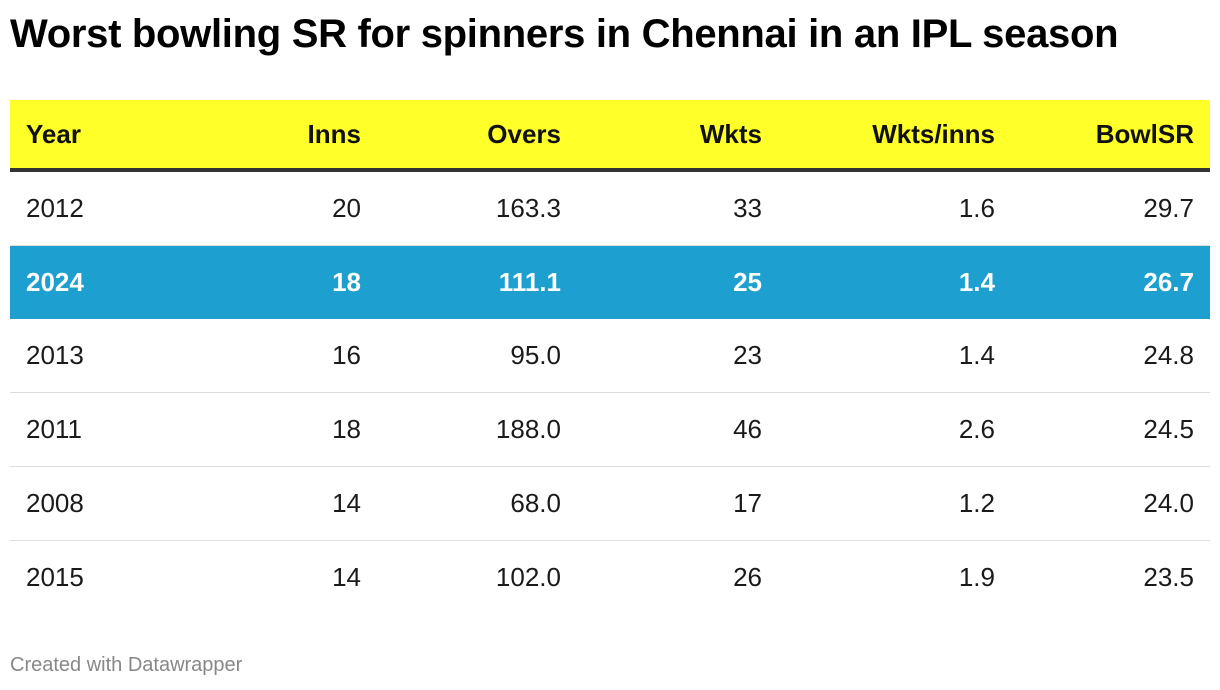 This screenshot has width=1220, height=690. I want to click on cell-inns: 16, so click(269, 356).